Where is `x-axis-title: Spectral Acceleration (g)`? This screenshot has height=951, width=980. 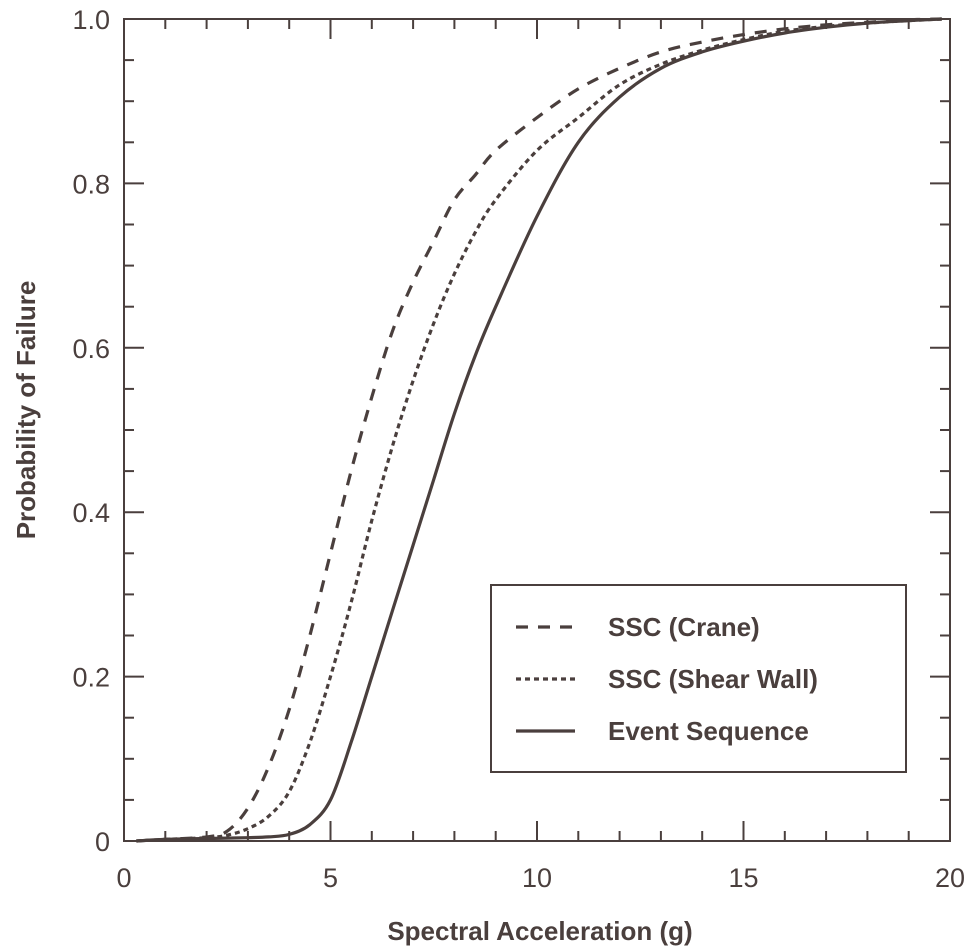 x-axis-title: Spectral Acceleration (g) is located at coordinates (539, 931).